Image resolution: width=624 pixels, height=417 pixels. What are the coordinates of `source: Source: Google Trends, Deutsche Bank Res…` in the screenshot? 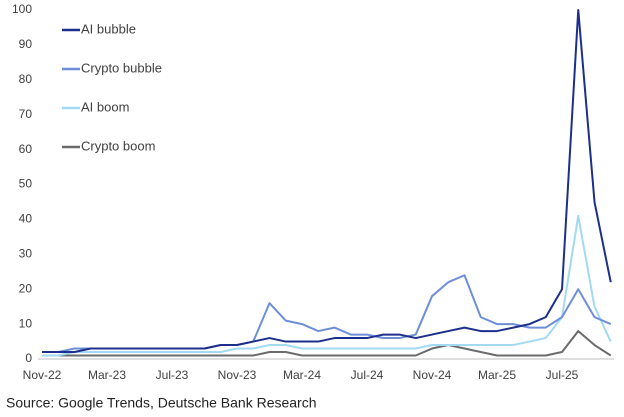 It's located at (161, 403).